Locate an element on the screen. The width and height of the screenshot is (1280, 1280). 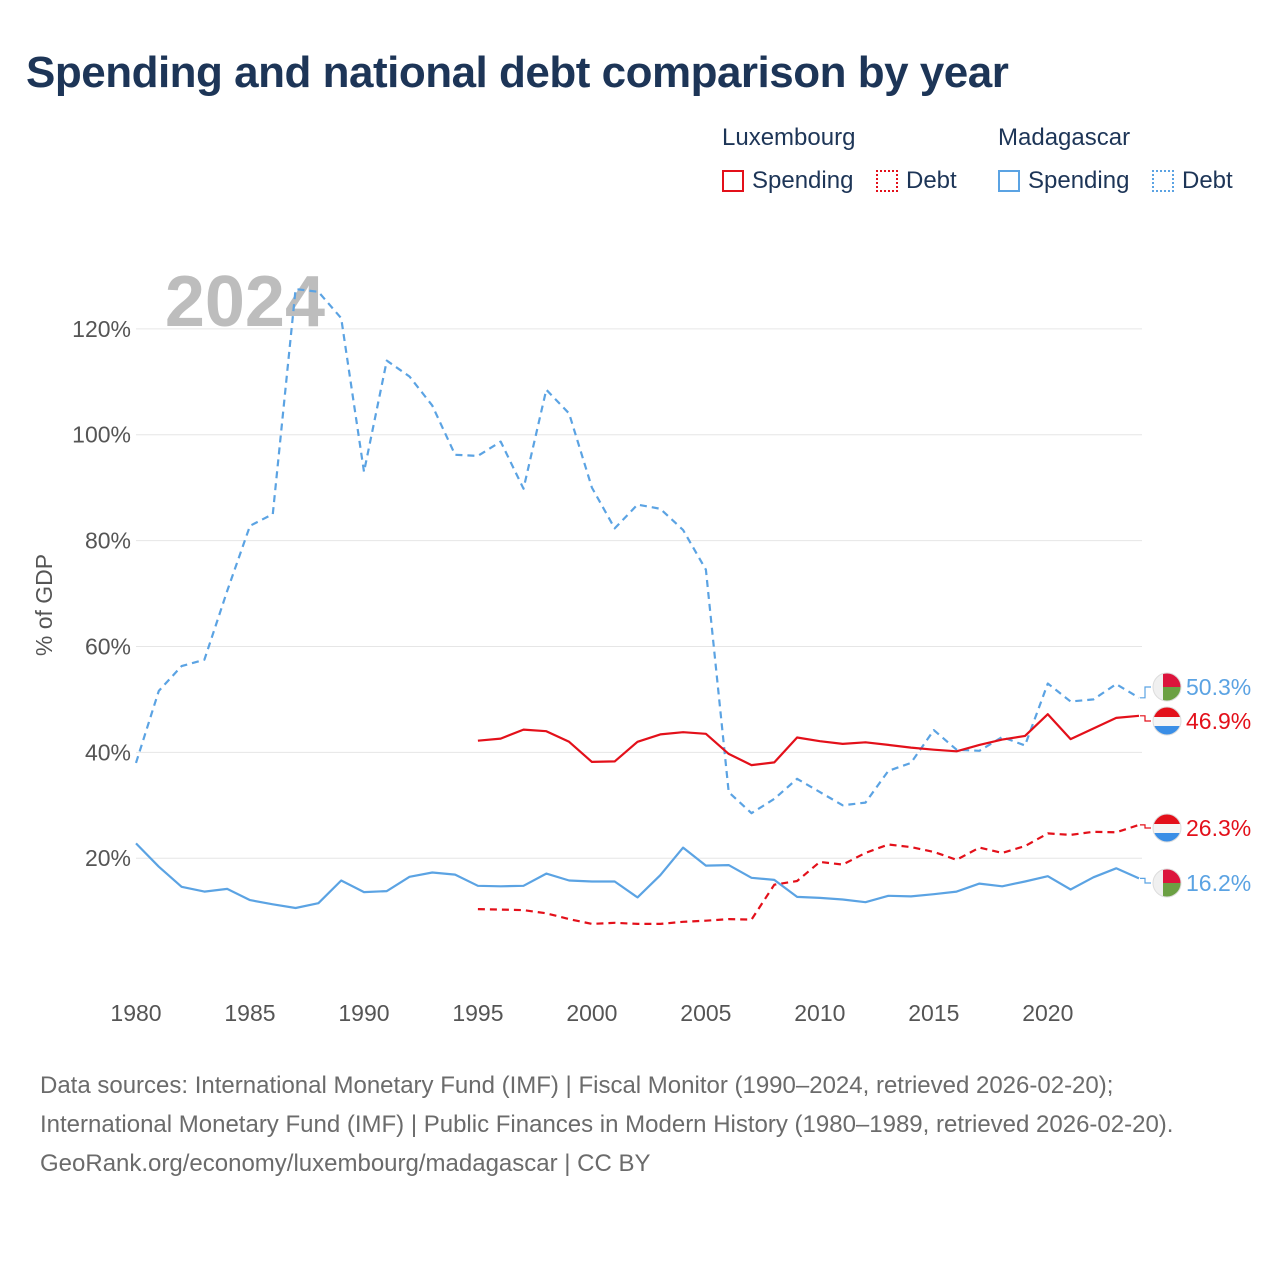
x-tick-label: 2000 is located at coordinates (591, 1013).